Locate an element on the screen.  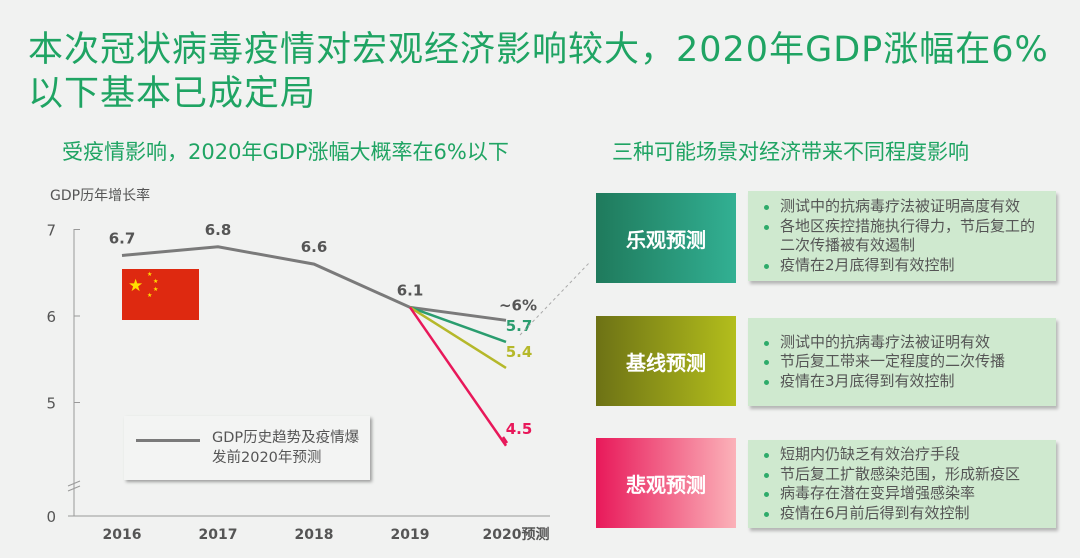
y-tick-label: 0 is located at coordinates (51, 517).